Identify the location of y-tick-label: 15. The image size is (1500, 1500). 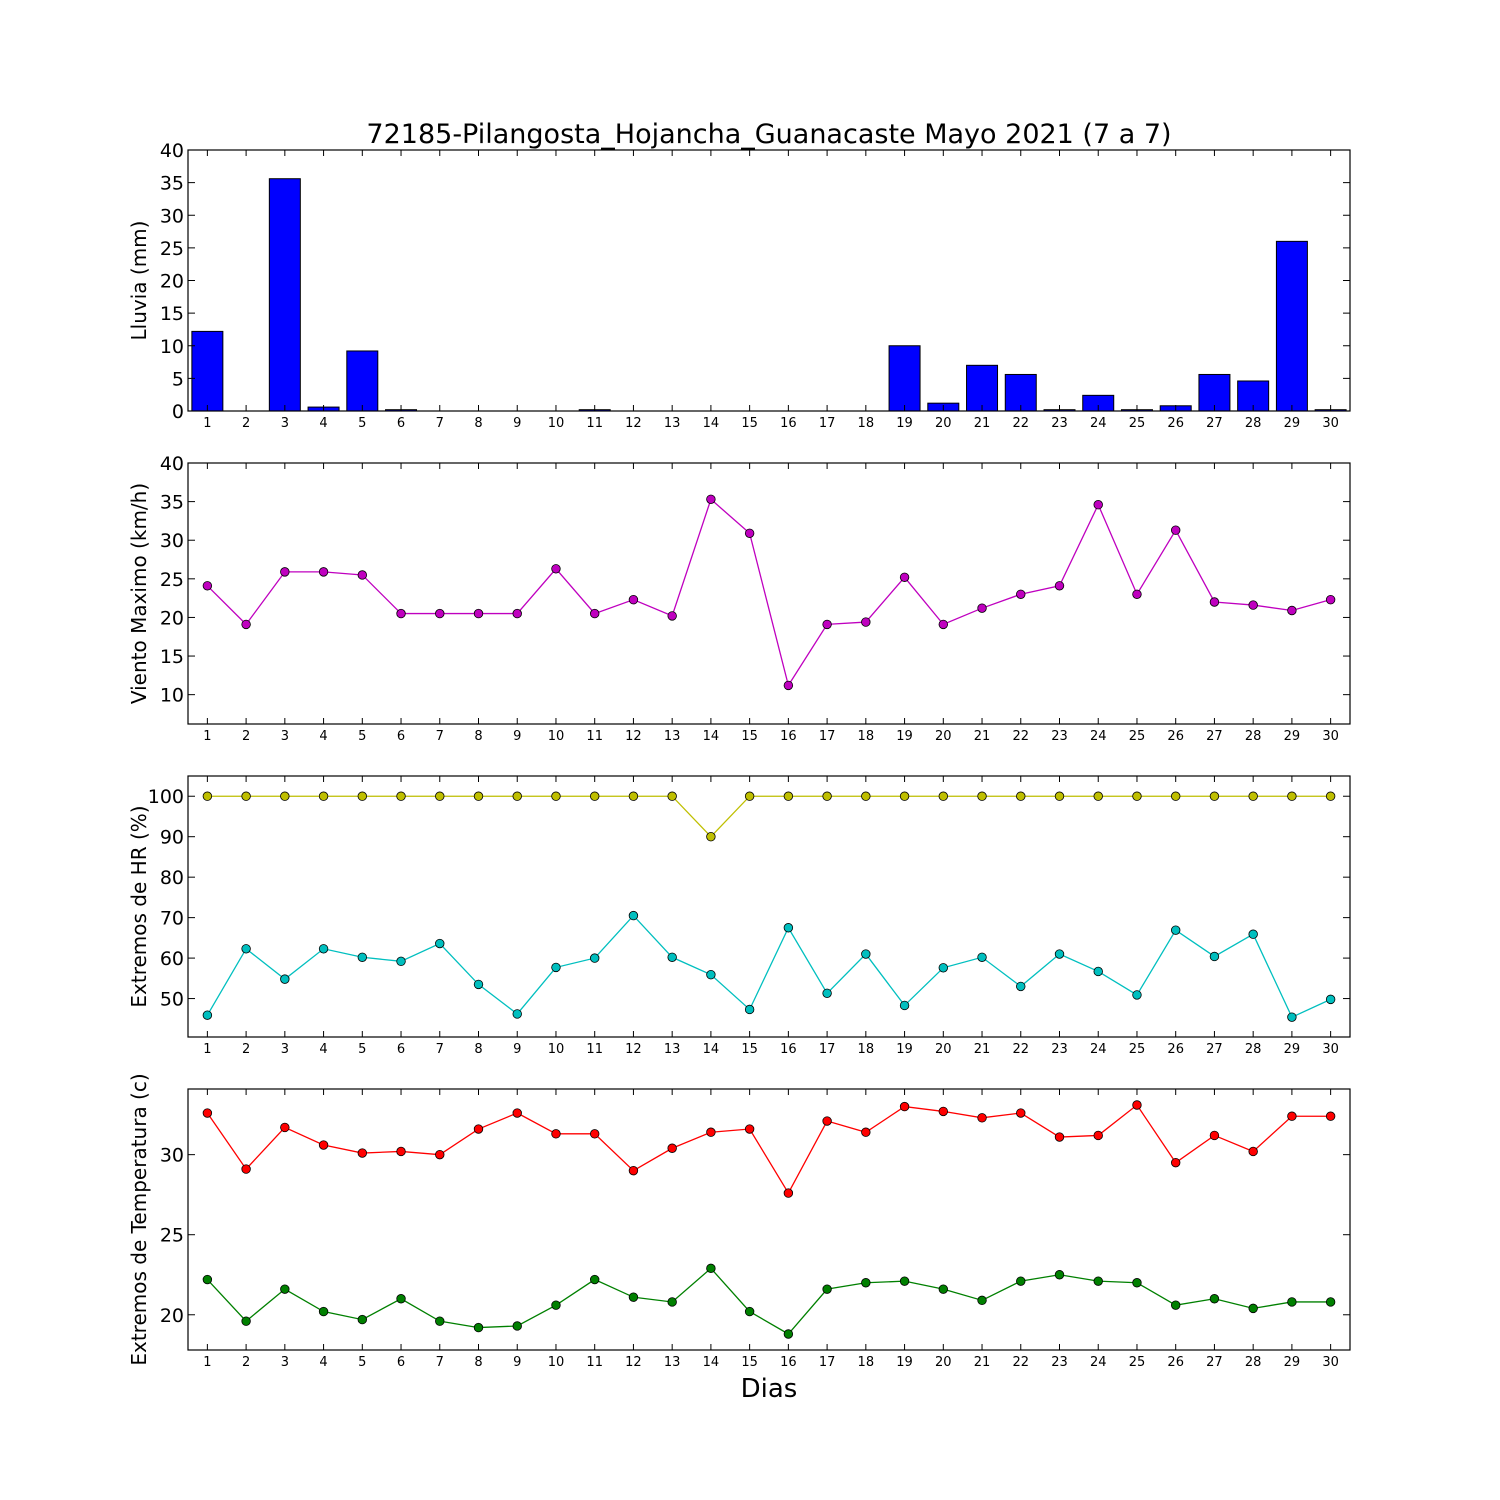
(172, 314).